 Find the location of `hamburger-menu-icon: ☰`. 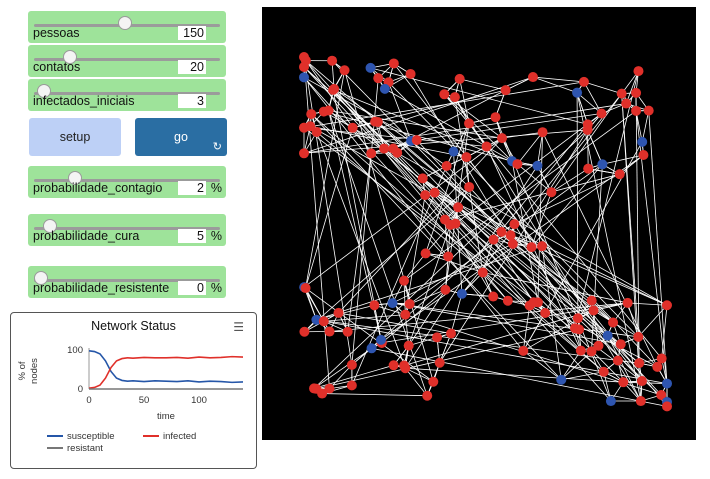

hamburger-menu-icon: ☰ is located at coordinates (238, 327).